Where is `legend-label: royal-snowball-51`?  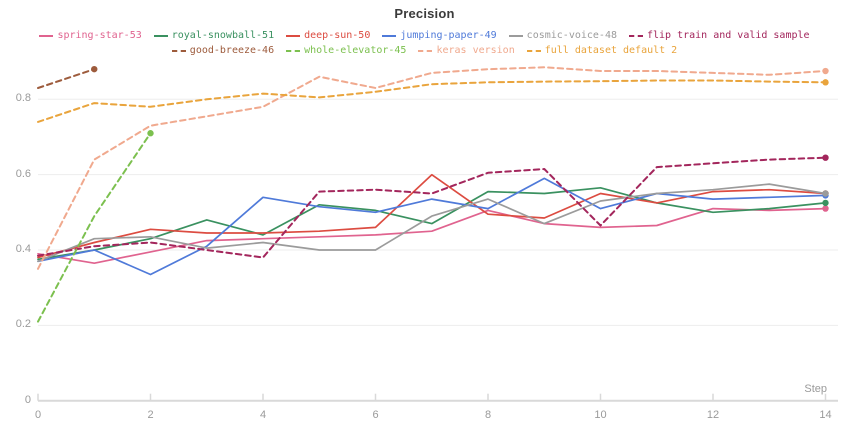 legend-label: royal-snowball-51 is located at coordinates (223, 35).